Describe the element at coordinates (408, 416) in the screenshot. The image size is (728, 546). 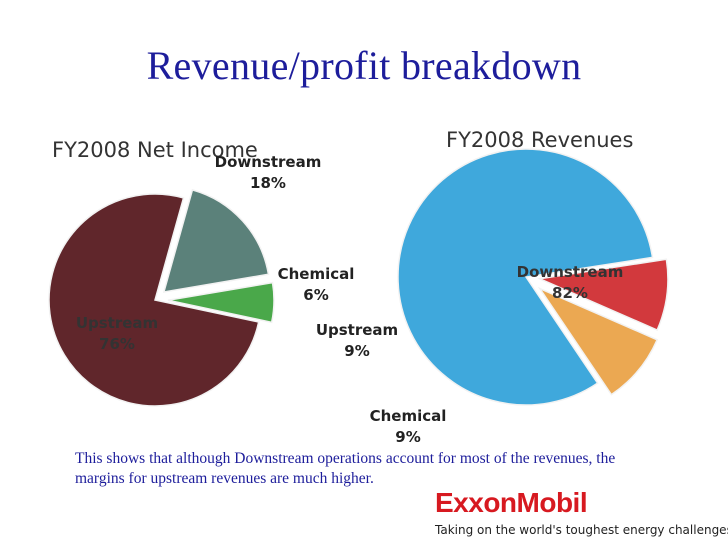
I see `revenues-label-chemical: Chemical` at that location.